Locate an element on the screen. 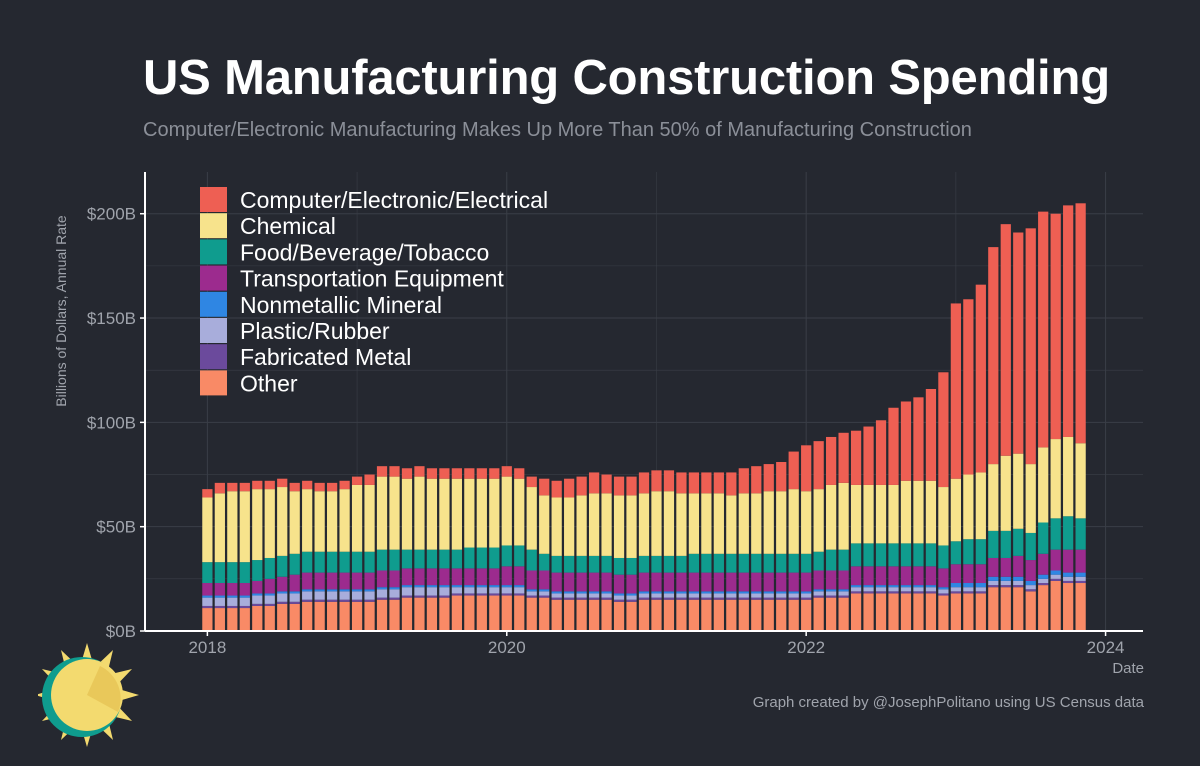 The image size is (1200, 766). x-tick-label: 2020 is located at coordinates (507, 647).